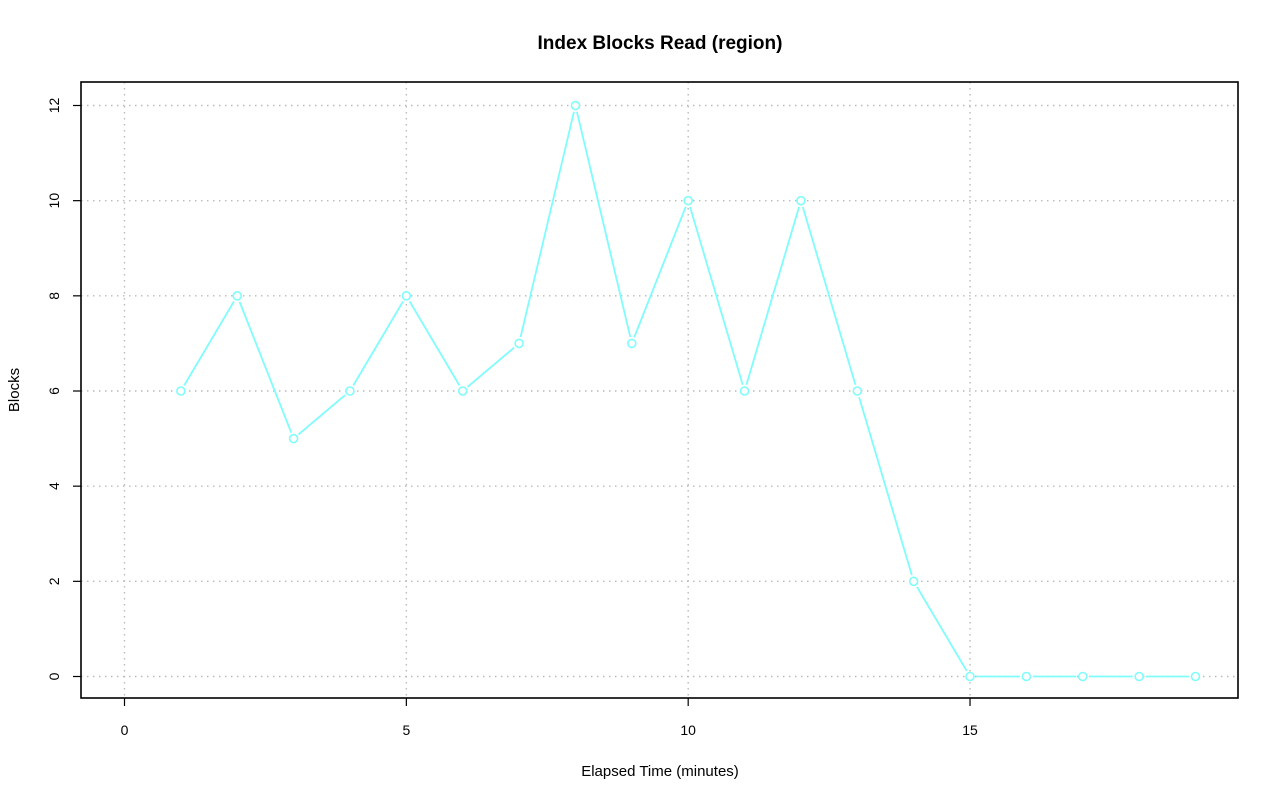 The image size is (1280, 801). Describe the element at coordinates (54, 201) in the screenshot. I see `y-tick-label-5: 10` at that location.